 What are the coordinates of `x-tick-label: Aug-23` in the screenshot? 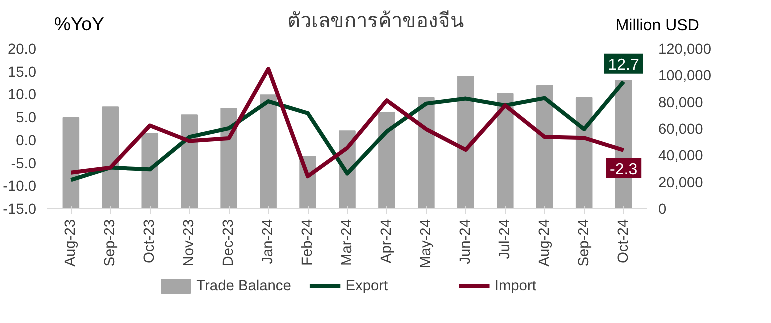 It's located at (71, 243).